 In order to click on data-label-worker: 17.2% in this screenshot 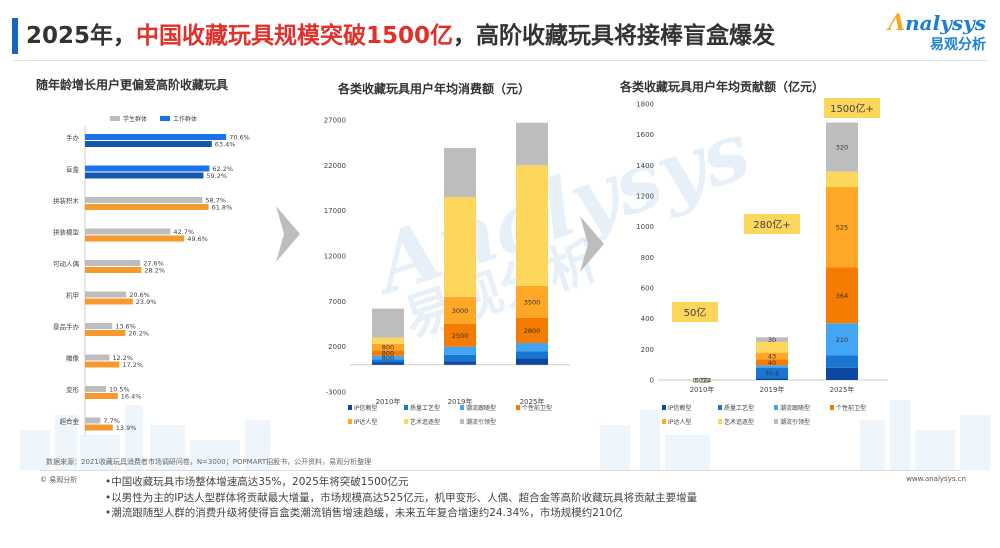, I will do `click(132, 365)`.